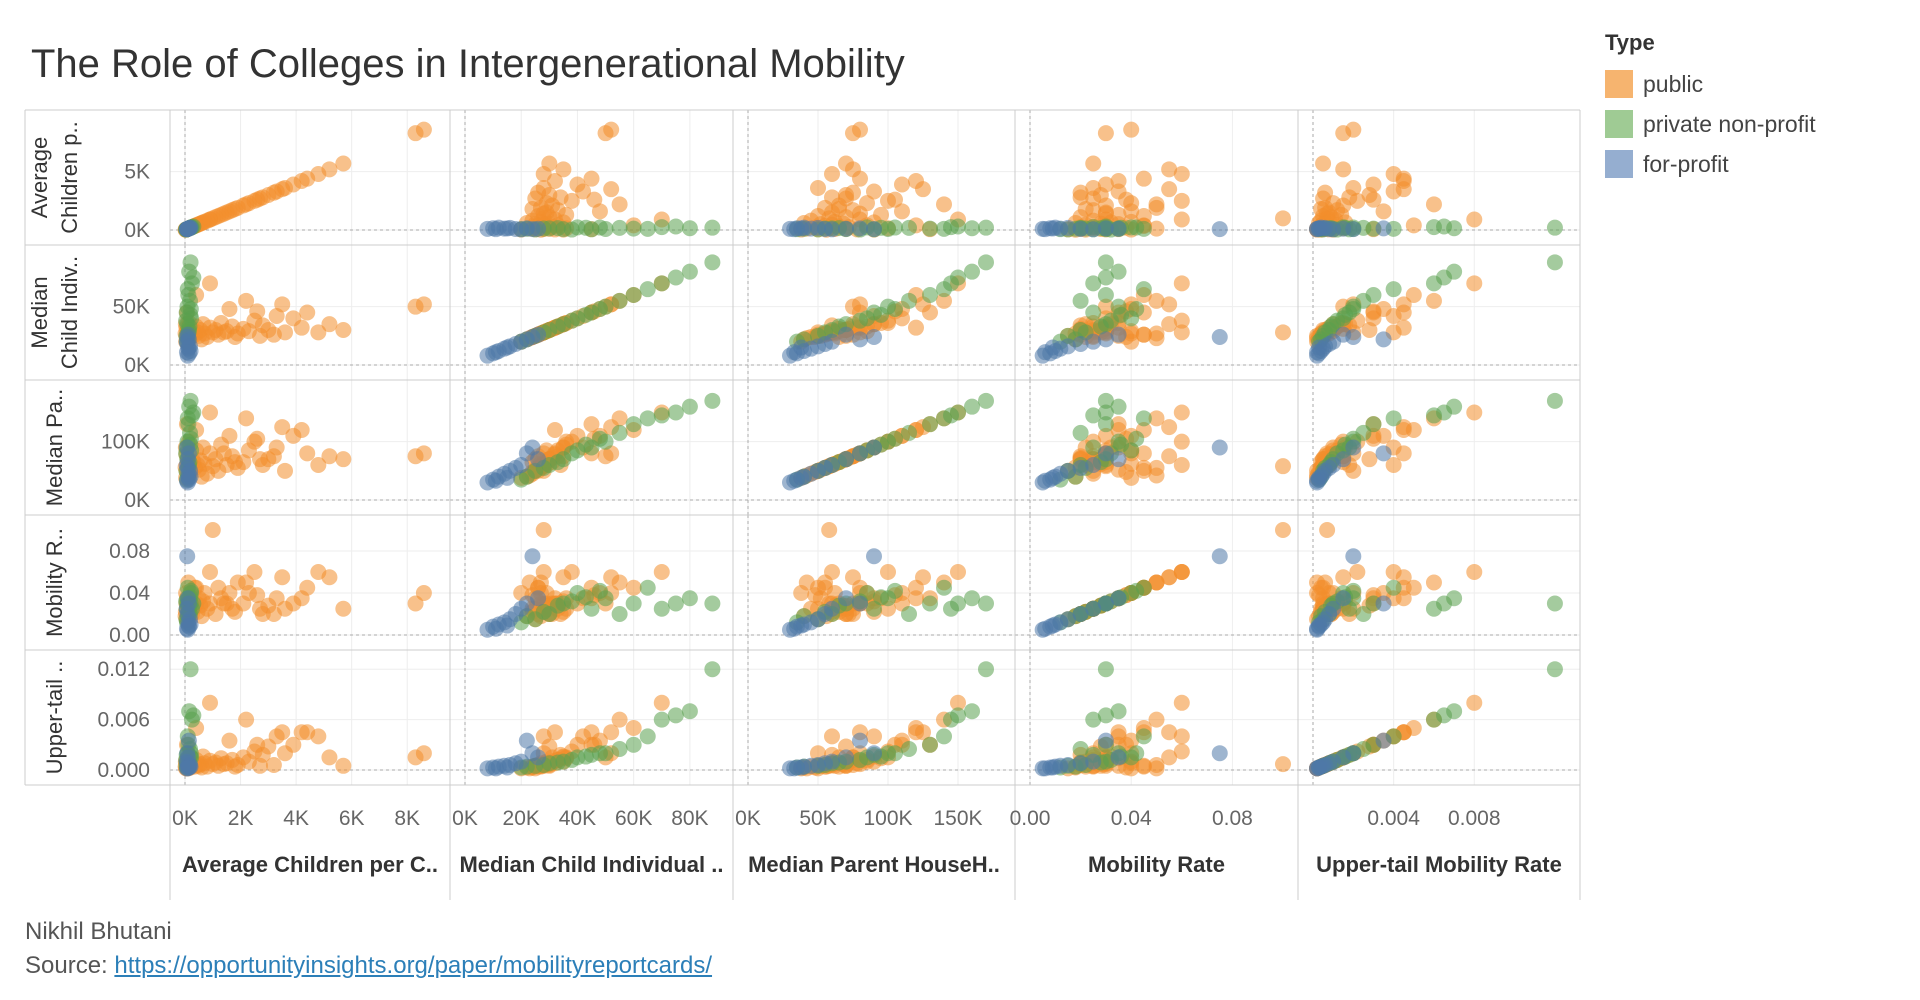 Image resolution: width=1920 pixels, height=1000 pixels. What do you see at coordinates (521, 818) in the screenshot?
I see `x-tick-label: 20K` at bounding box center [521, 818].